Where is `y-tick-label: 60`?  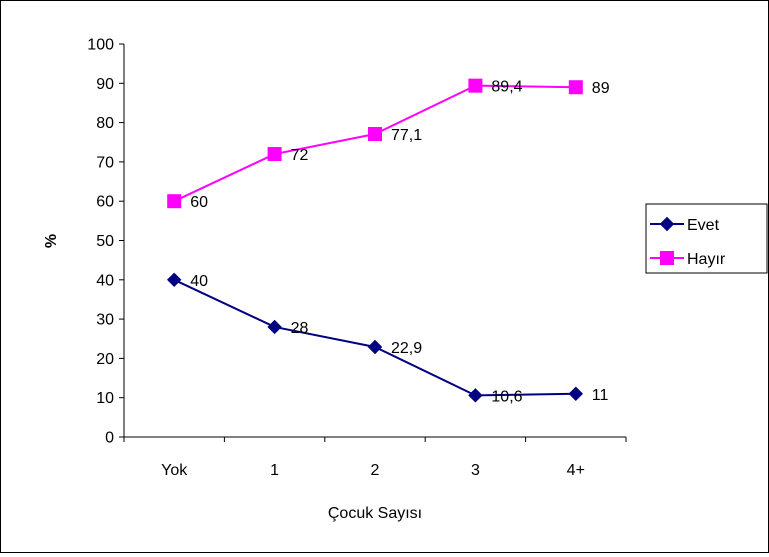 y-tick-label: 60 is located at coordinates (105, 202).